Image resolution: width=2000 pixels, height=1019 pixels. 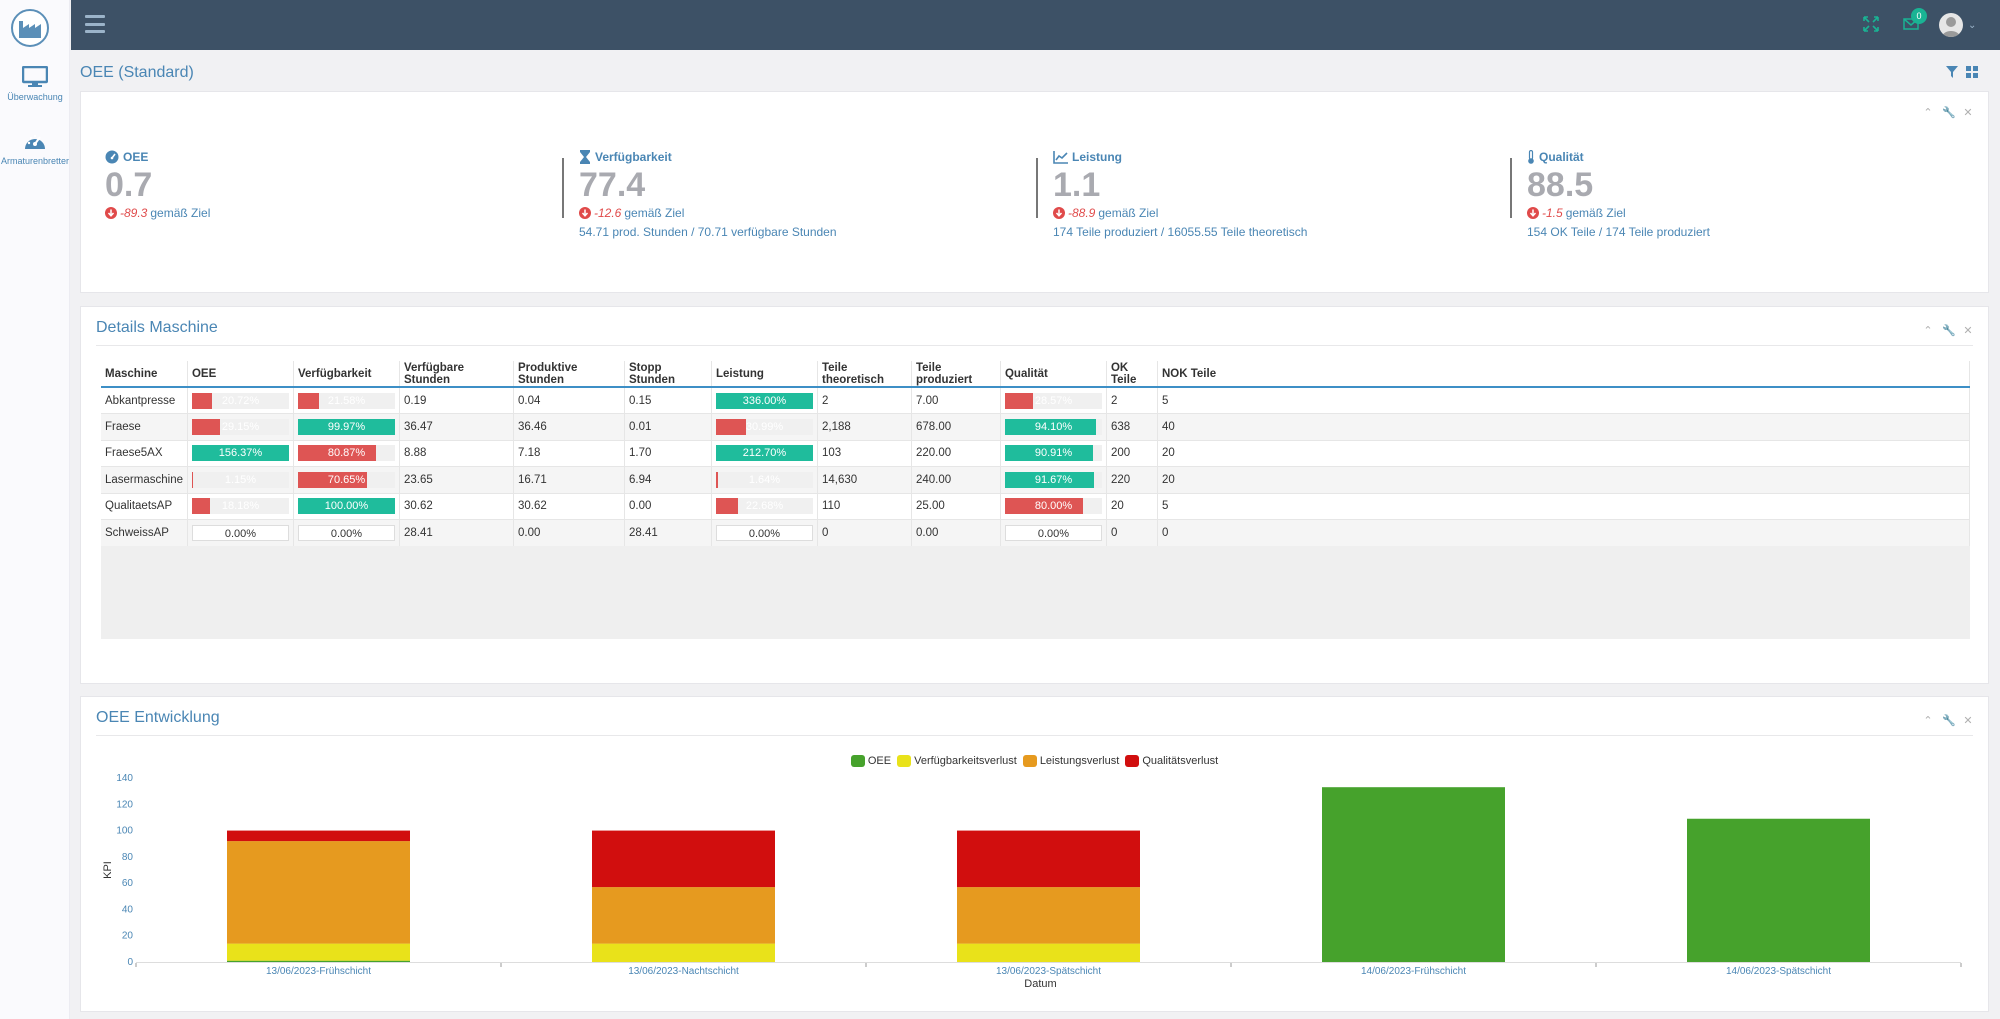 What do you see at coordinates (569, 480) in the screenshot?
I see `prod_hours-cell: 16.71` at bounding box center [569, 480].